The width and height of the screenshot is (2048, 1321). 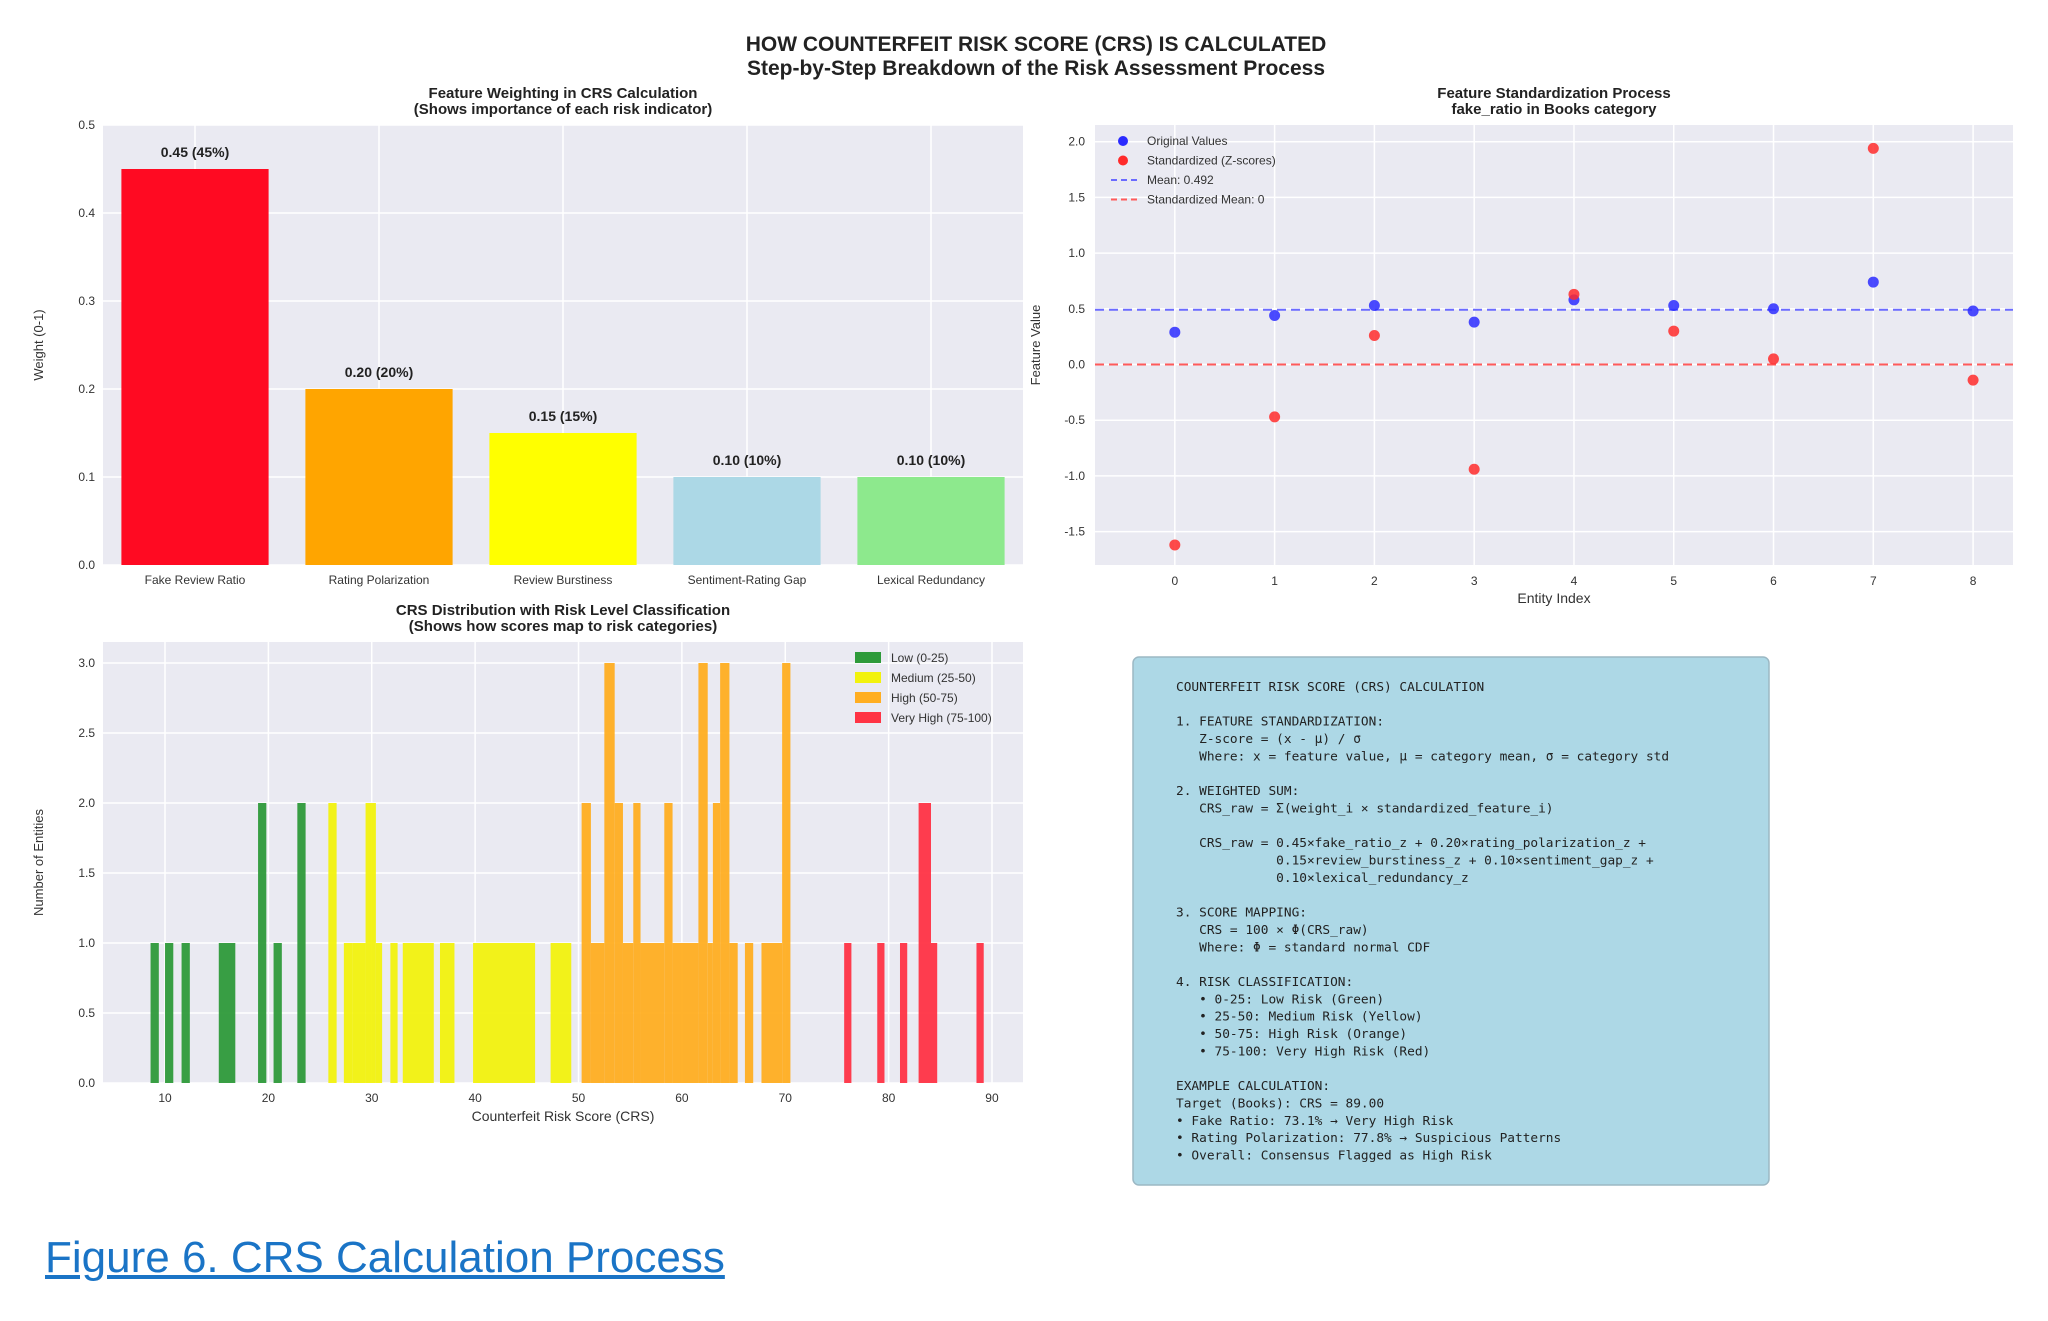 What do you see at coordinates (1374, 581) in the screenshot?
I see `x-tick-label: 2` at bounding box center [1374, 581].